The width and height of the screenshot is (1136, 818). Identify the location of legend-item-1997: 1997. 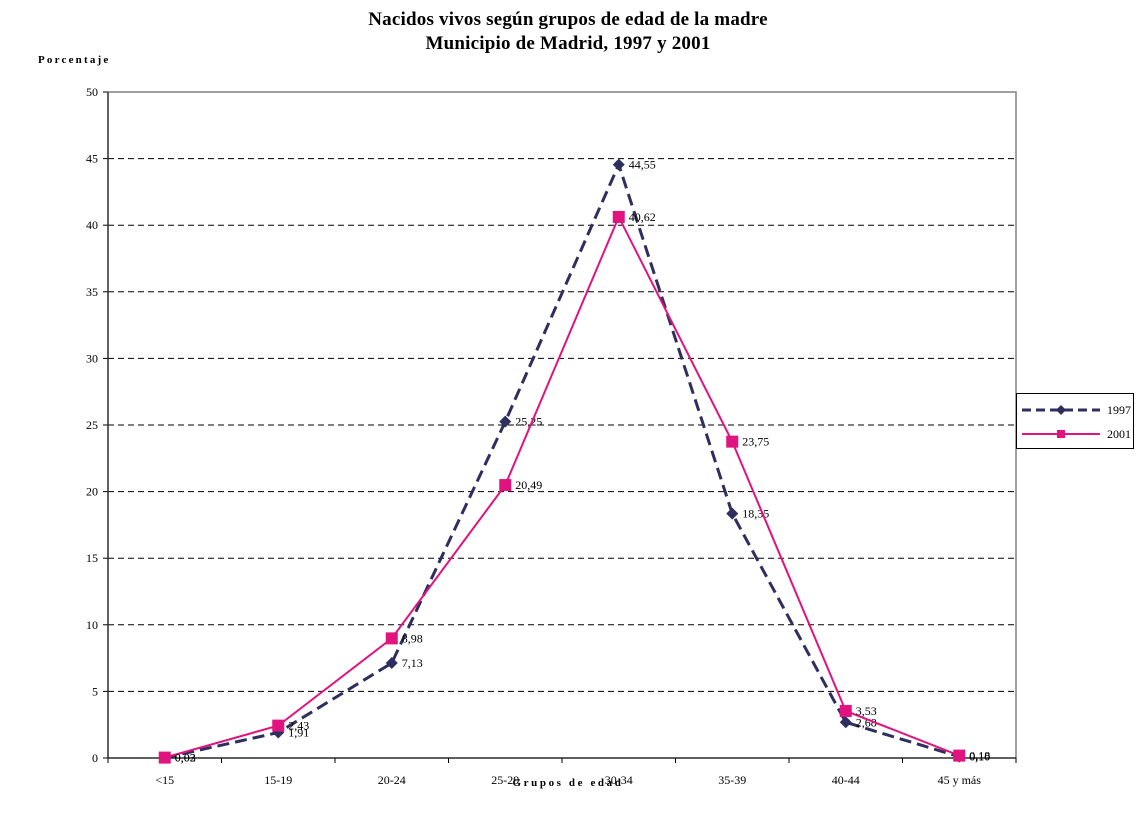
(1076, 410).